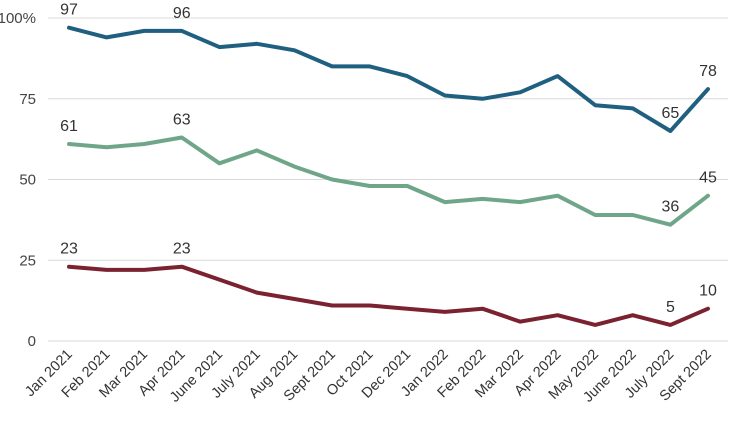  What do you see at coordinates (69, 10) in the screenshot?
I see `data-label: 97` at bounding box center [69, 10].